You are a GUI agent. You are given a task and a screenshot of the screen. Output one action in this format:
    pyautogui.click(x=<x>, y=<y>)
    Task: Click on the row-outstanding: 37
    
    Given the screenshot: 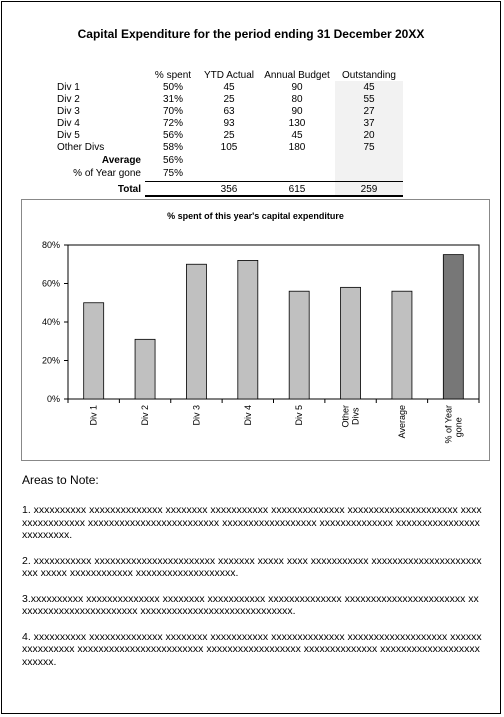 What is the action you would take?
    pyautogui.click(x=369, y=123)
    